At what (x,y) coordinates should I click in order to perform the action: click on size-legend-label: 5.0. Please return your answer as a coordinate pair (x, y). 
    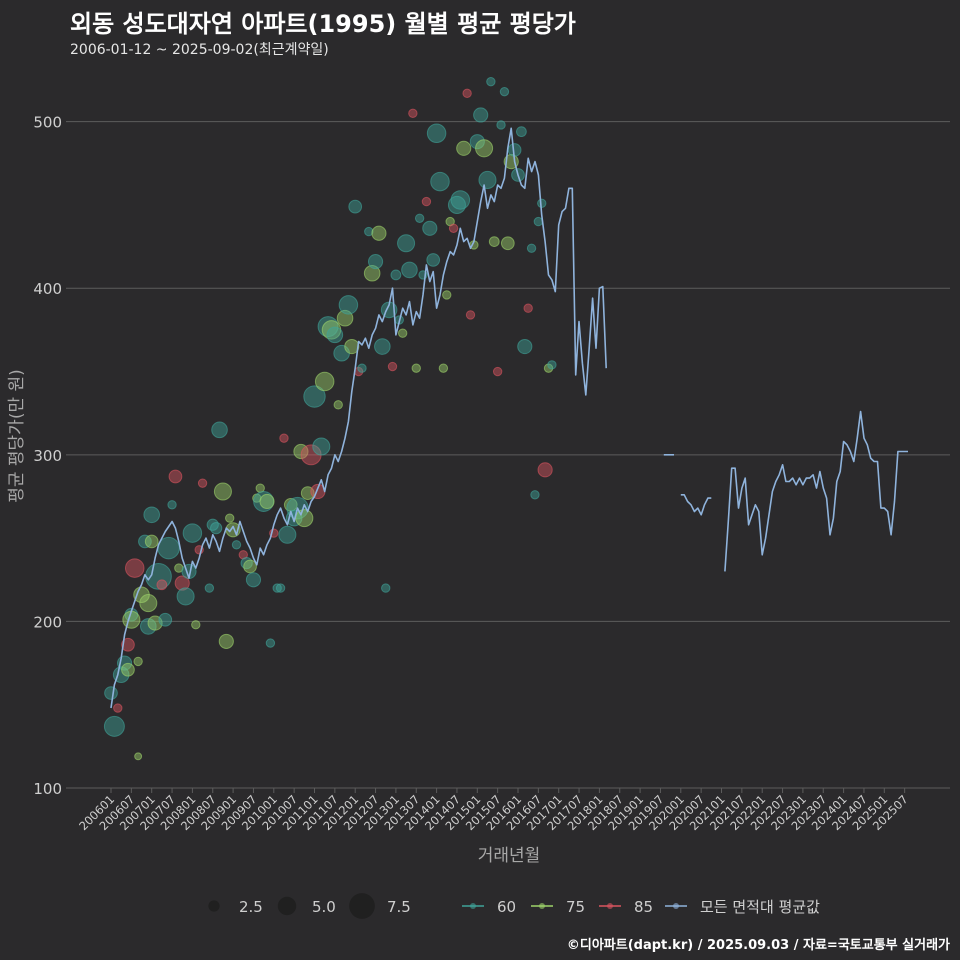
    Looking at the image, I should click on (324, 907).